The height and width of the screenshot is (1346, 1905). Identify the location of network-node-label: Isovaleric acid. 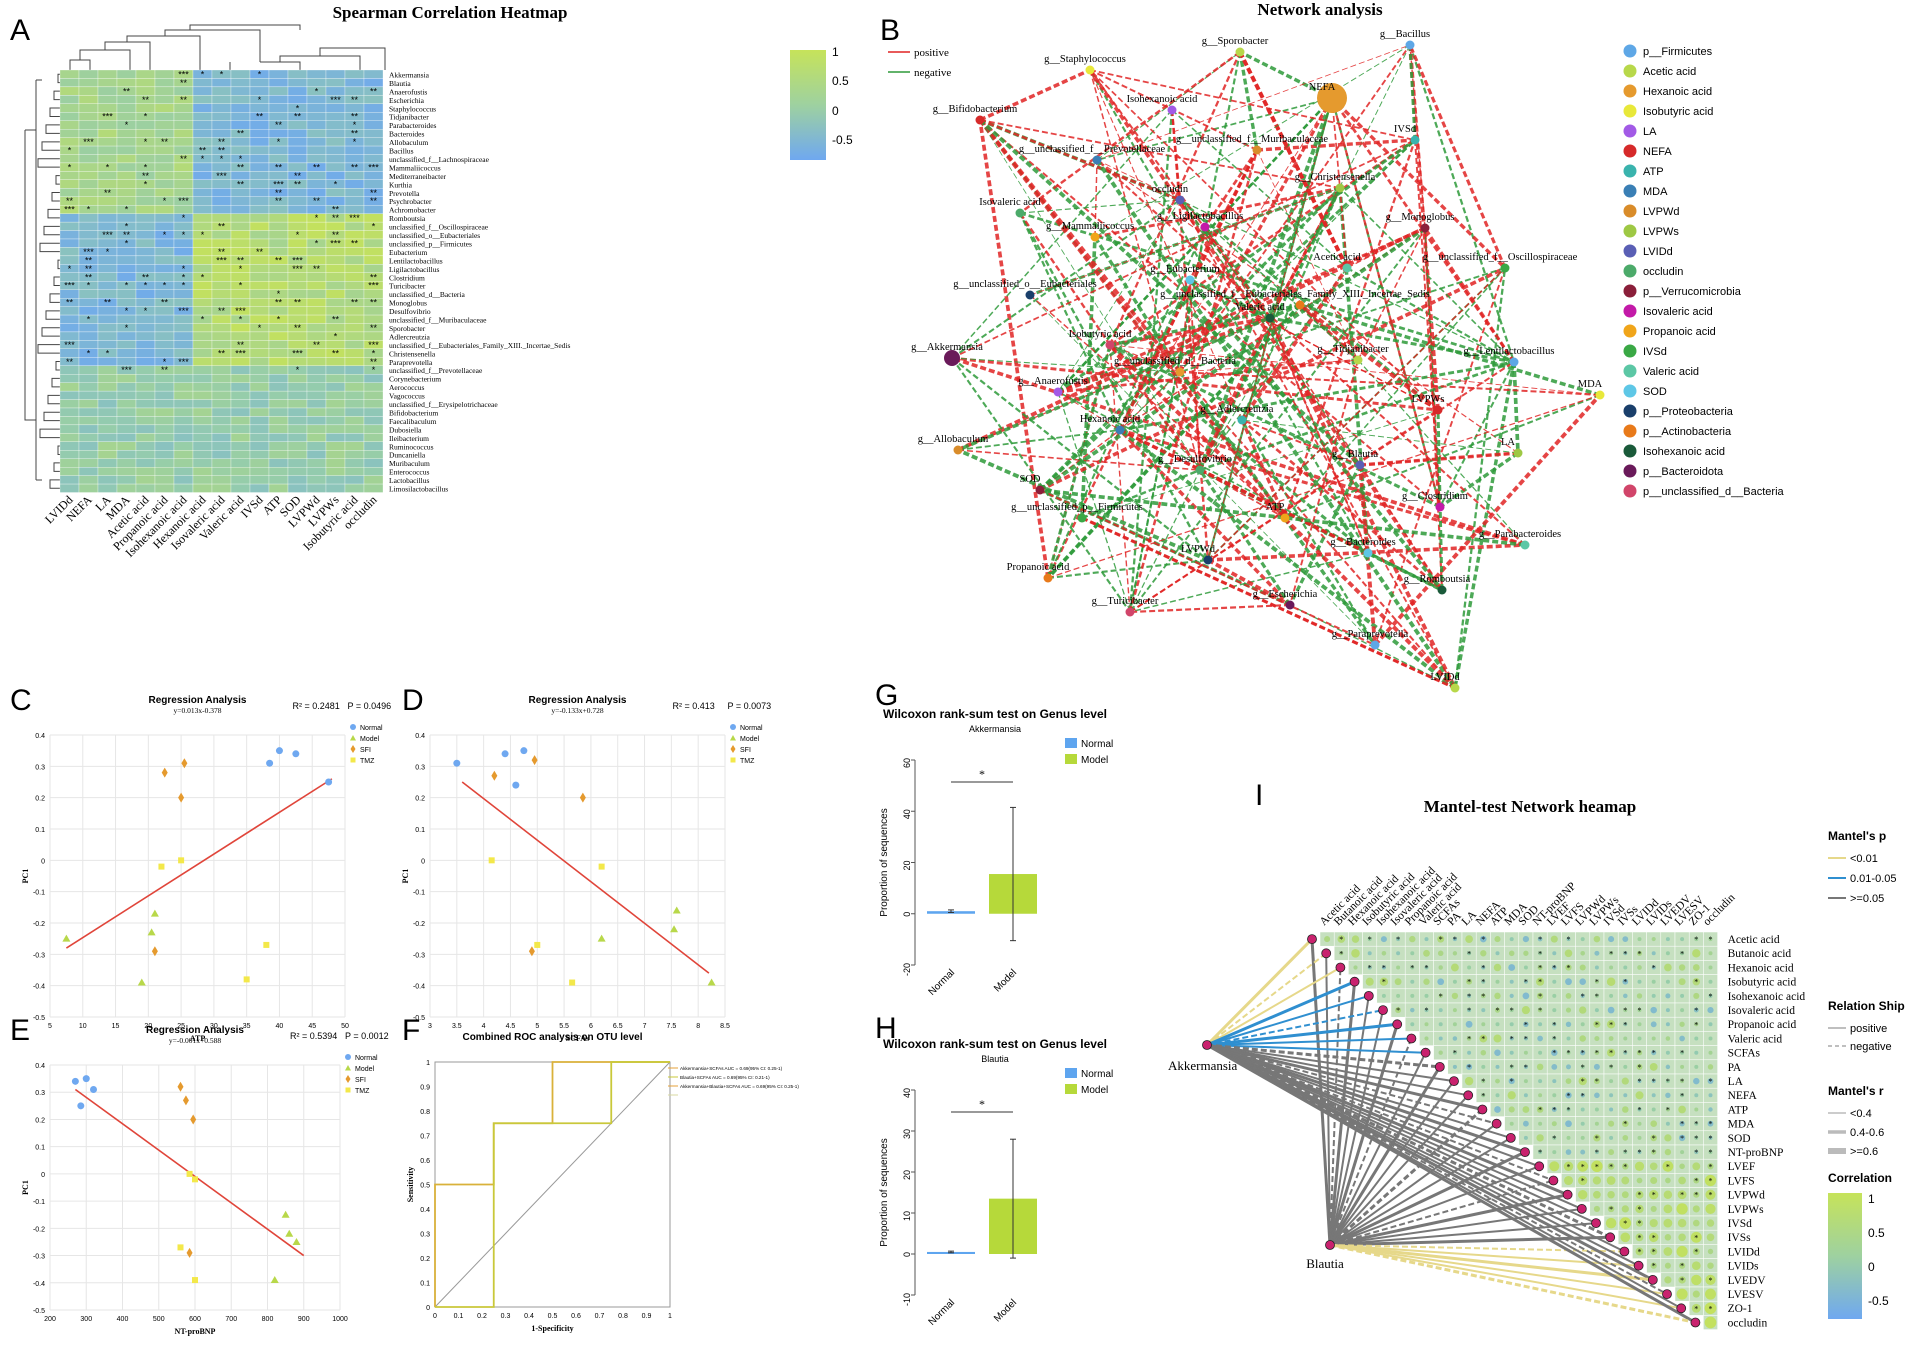
(1010, 202).